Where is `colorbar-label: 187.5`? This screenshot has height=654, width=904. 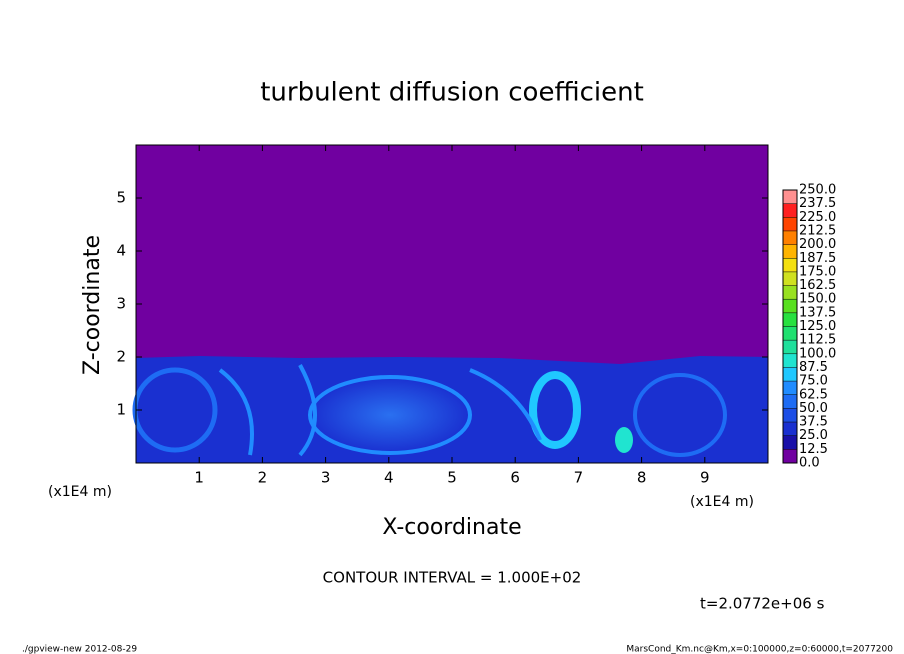
colorbar-label: 187.5 is located at coordinates (817, 258).